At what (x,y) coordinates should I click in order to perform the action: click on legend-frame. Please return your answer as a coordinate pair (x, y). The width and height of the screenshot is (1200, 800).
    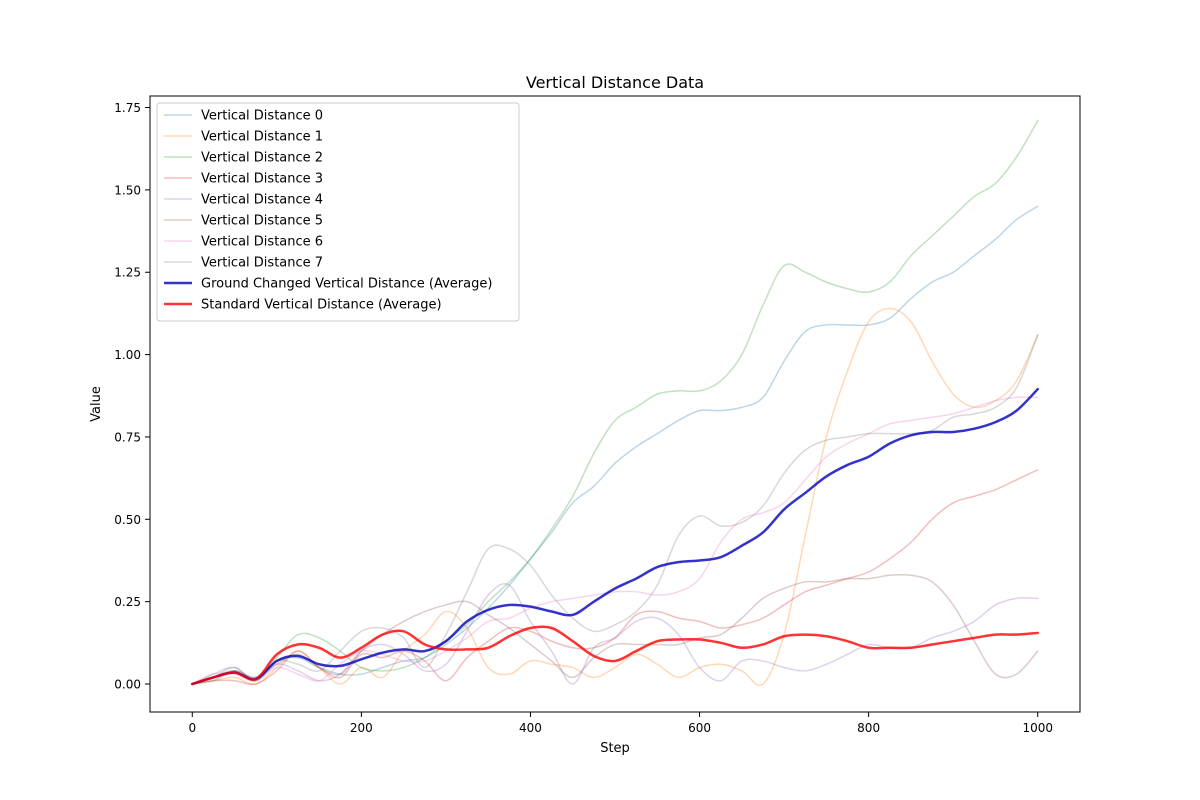
    Looking at the image, I should click on (338, 212).